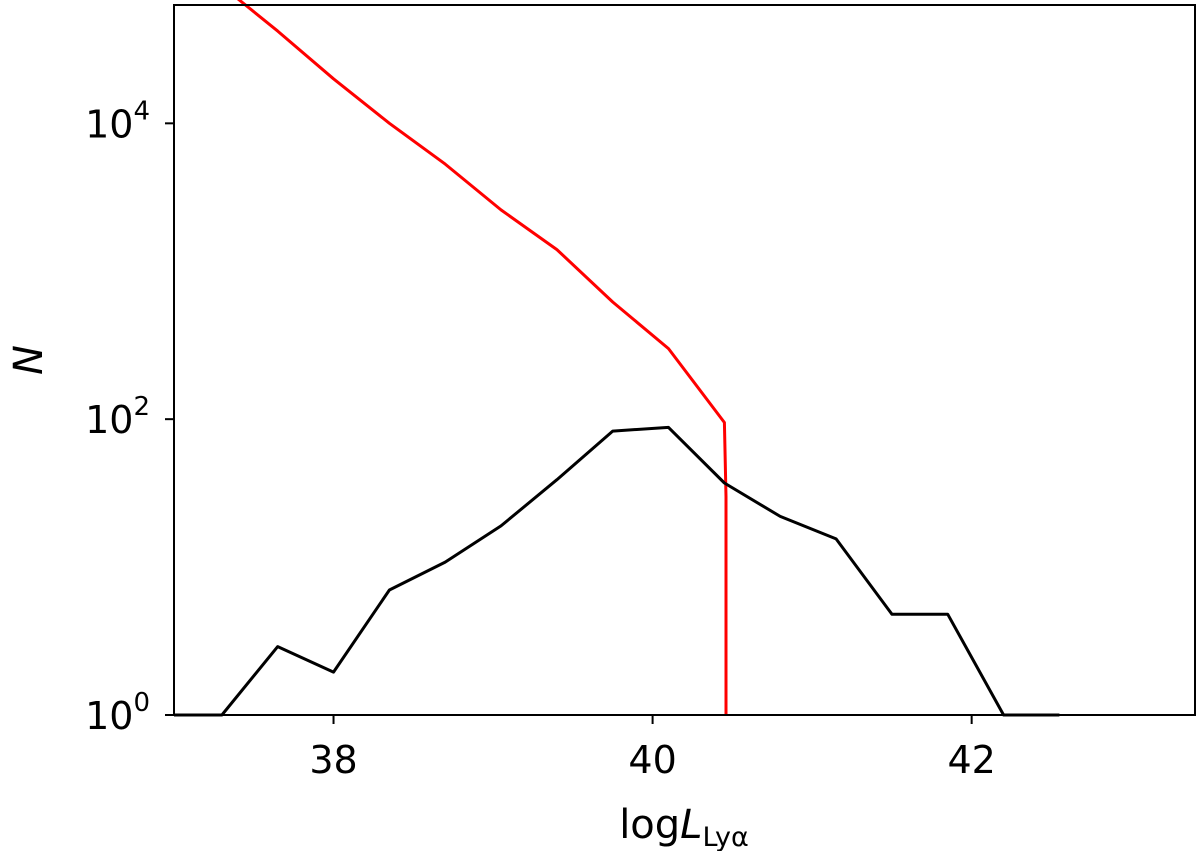 Image resolution: width=1200 pixels, height=851 pixels. I want to click on x-axis-label-variable: L, so click(691, 825).